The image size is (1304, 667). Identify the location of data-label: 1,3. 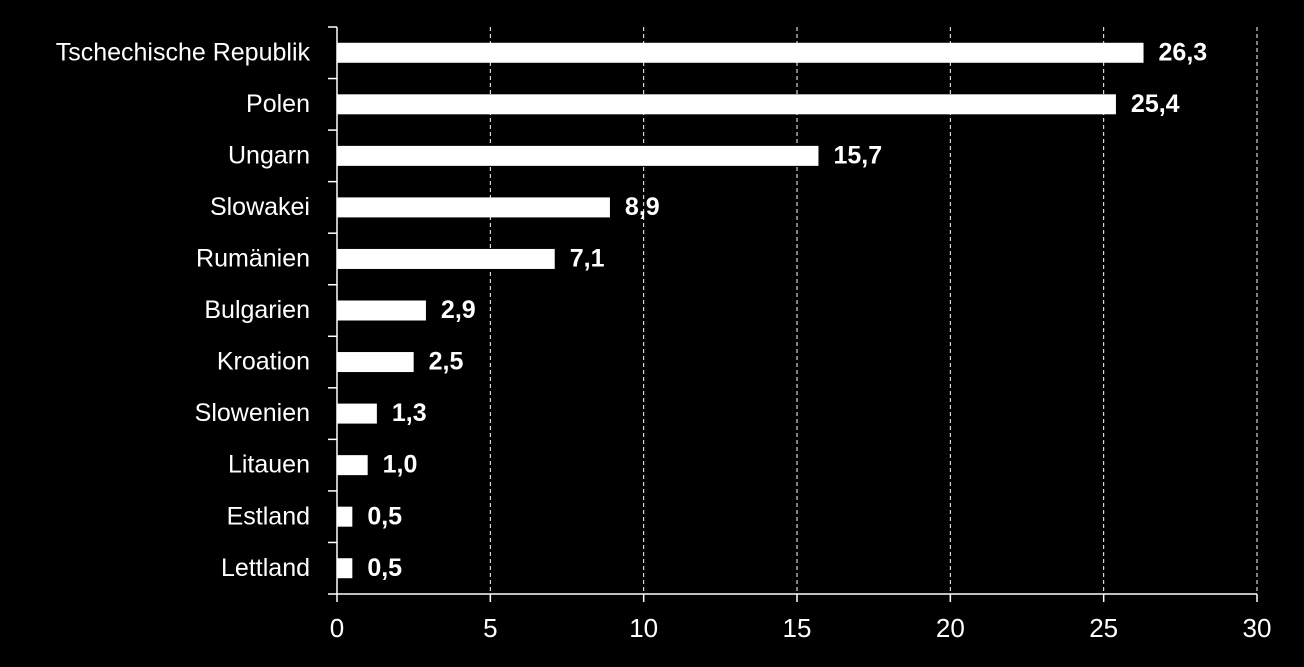
(409, 413).